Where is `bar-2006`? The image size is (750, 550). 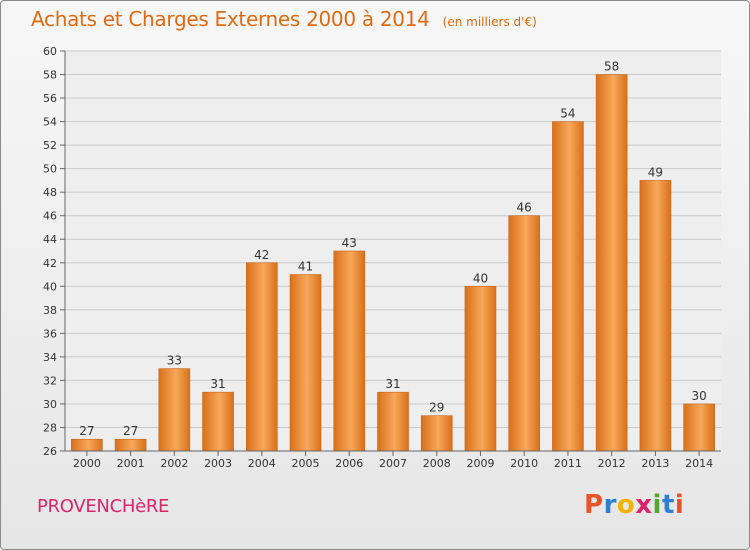 bar-2006 is located at coordinates (349, 351).